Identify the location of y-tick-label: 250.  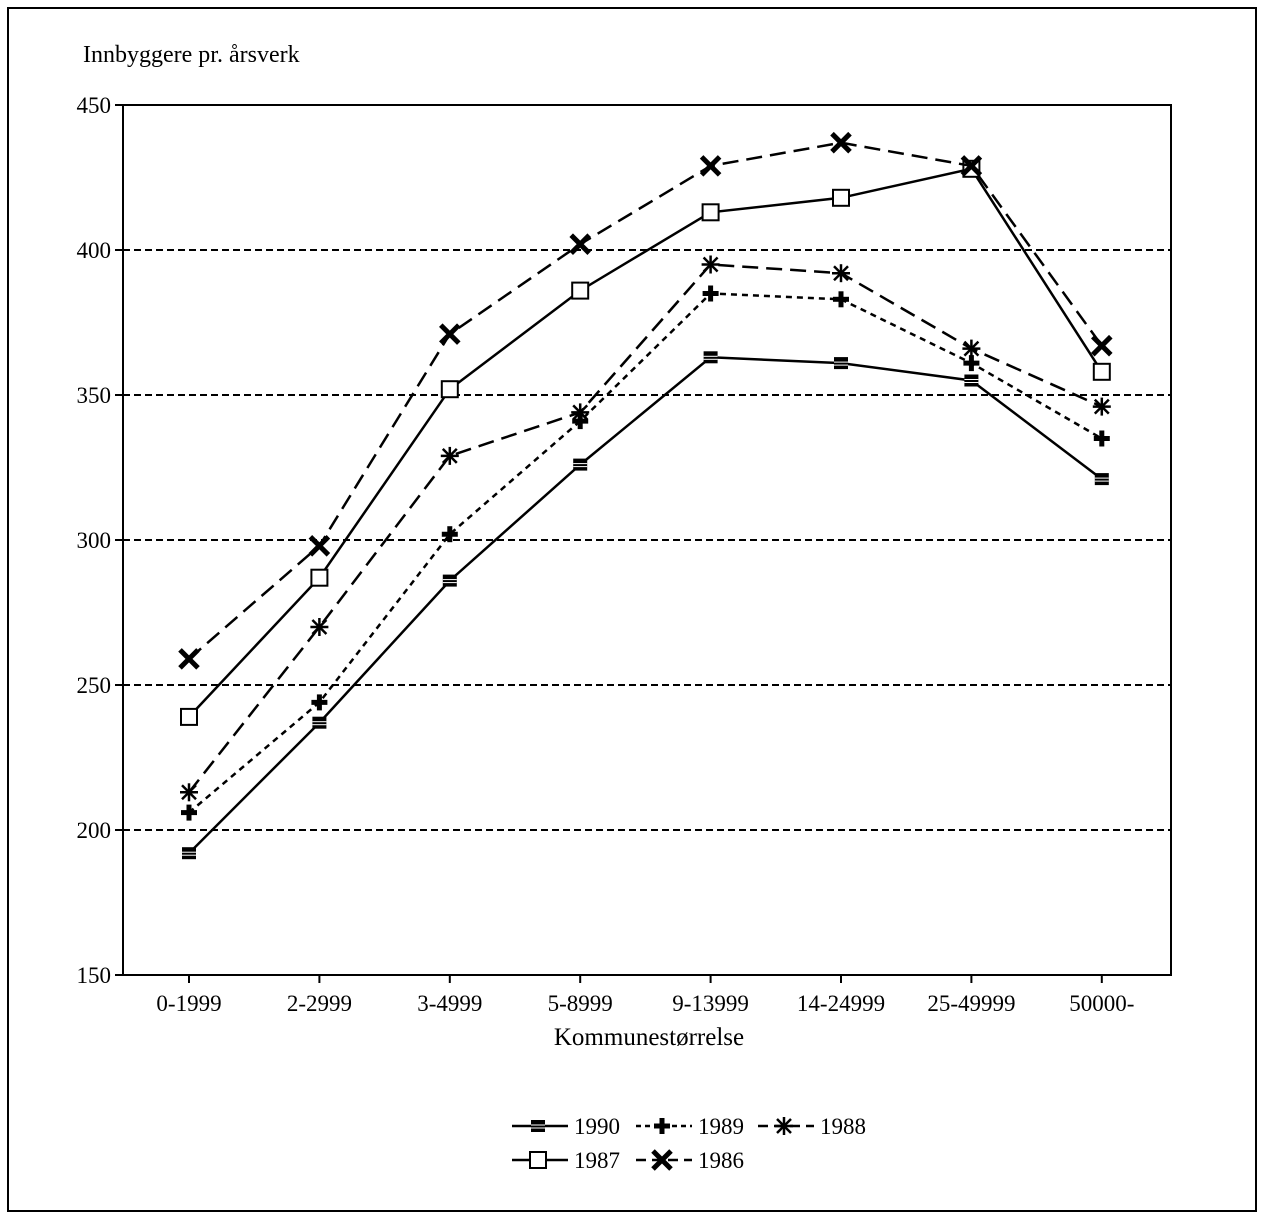
(94, 685).